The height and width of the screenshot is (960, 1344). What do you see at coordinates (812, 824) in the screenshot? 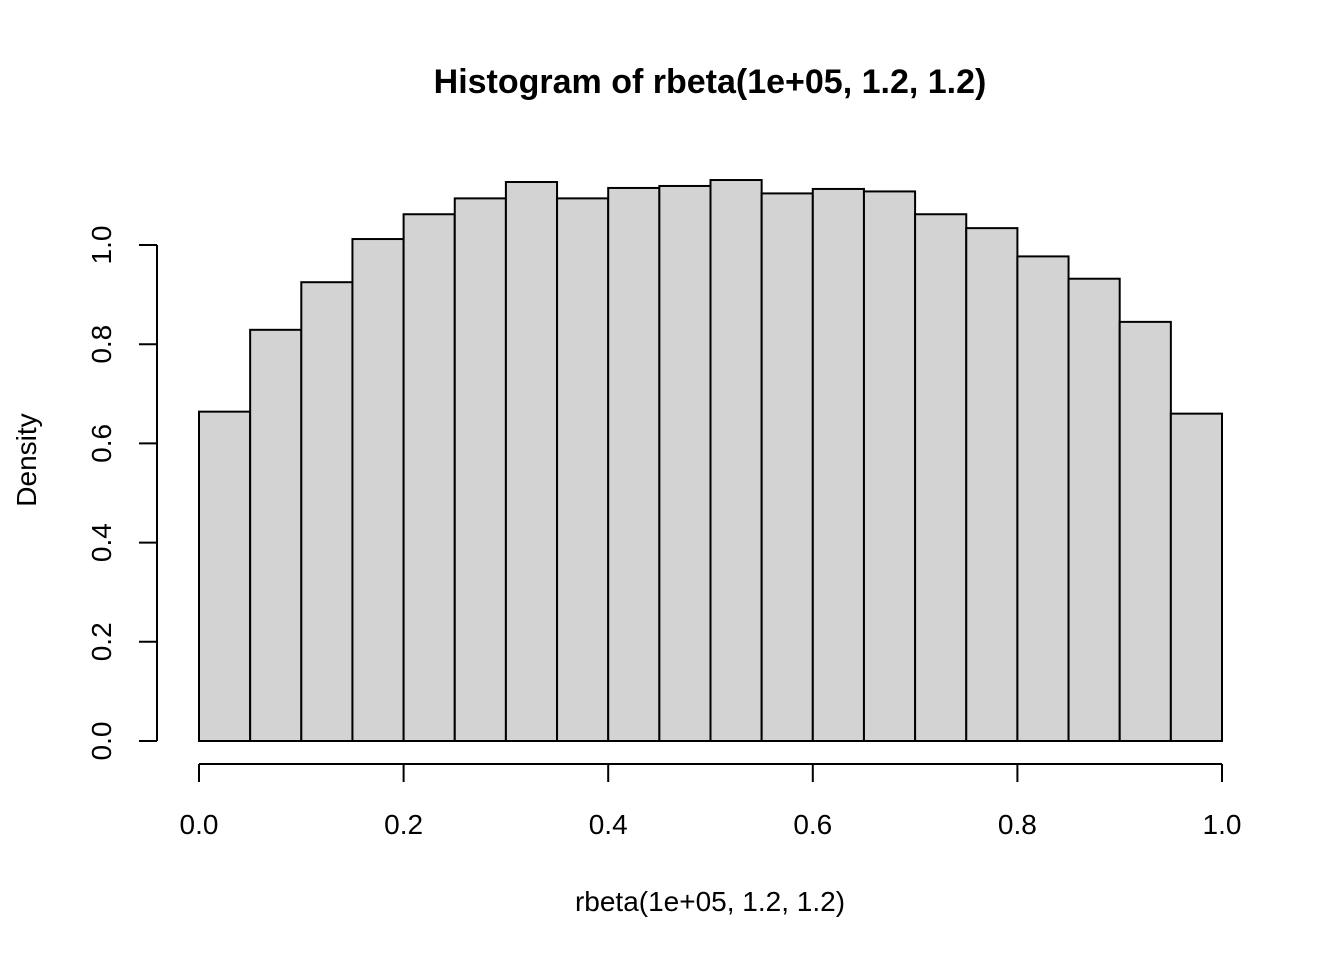
I see `x-tick-label: 0.6` at bounding box center [812, 824].